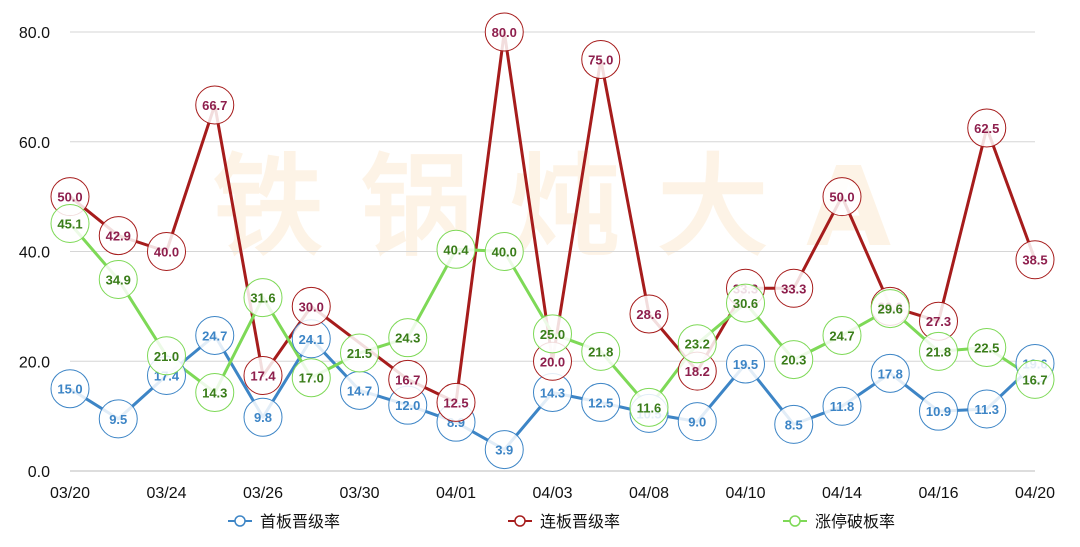 The image size is (1080, 547). I want to click on data-label: 33.3, so click(793, 288).